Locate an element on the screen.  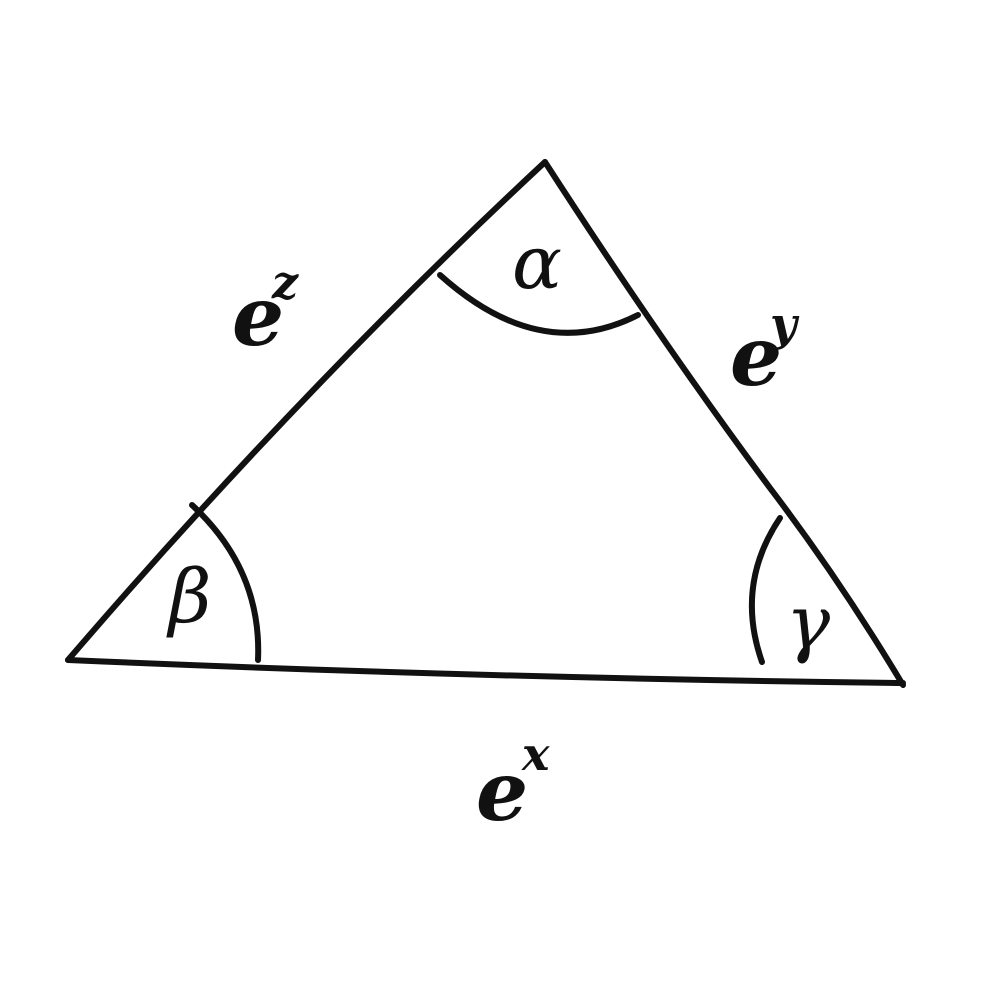
side-label-right: e y is located at coordinates (765, 351).